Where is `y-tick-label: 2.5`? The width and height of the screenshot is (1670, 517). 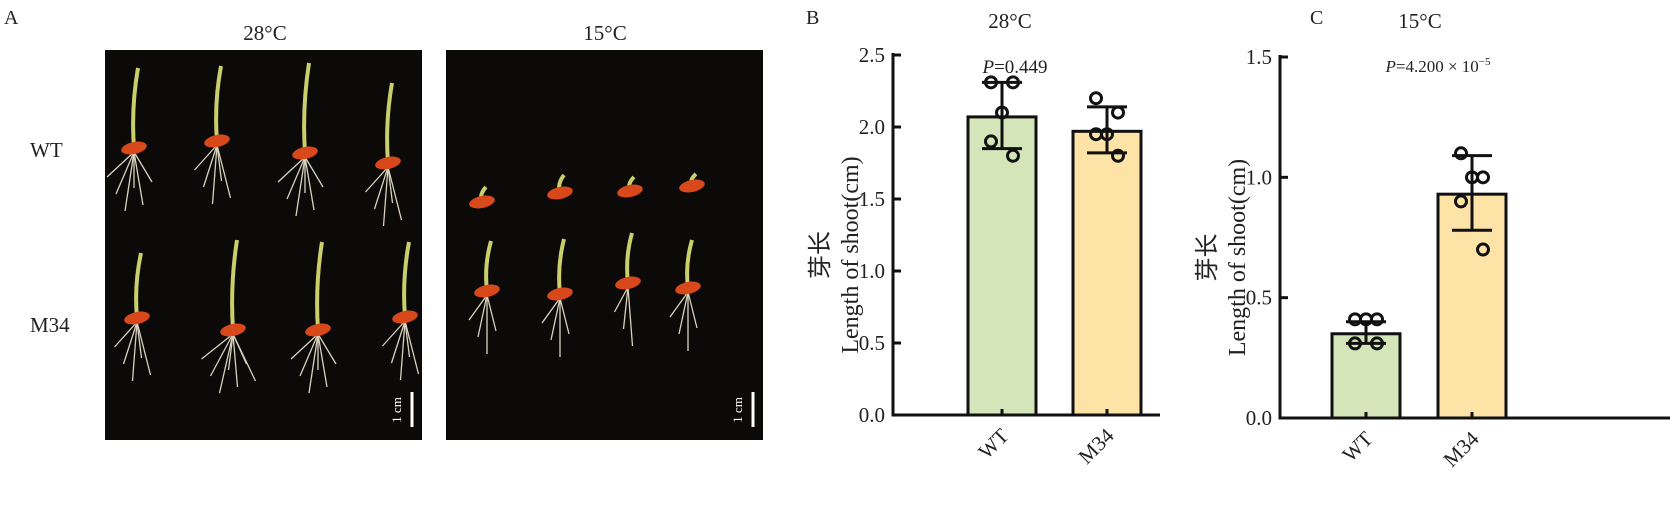
y-tick-label: 2.5 is located at coordinates (872, 55).